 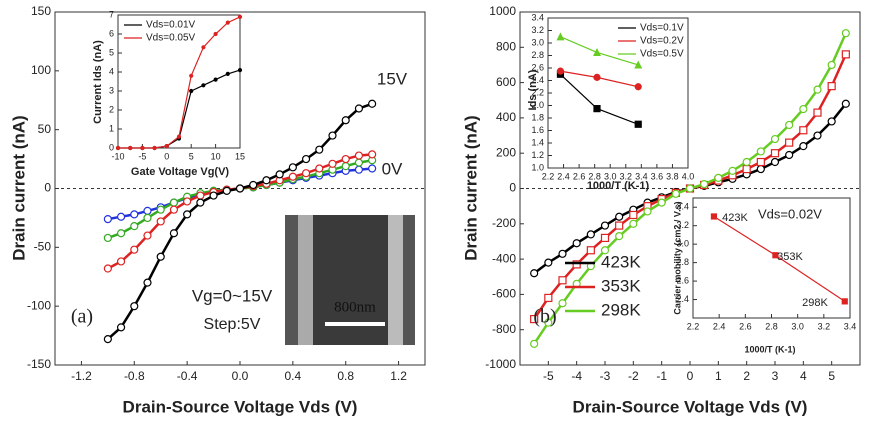 What do you see at coordinates (548, 176) in the screenshot?
I see `x-tick-label: 2.2` at bounding box center [548, 176].